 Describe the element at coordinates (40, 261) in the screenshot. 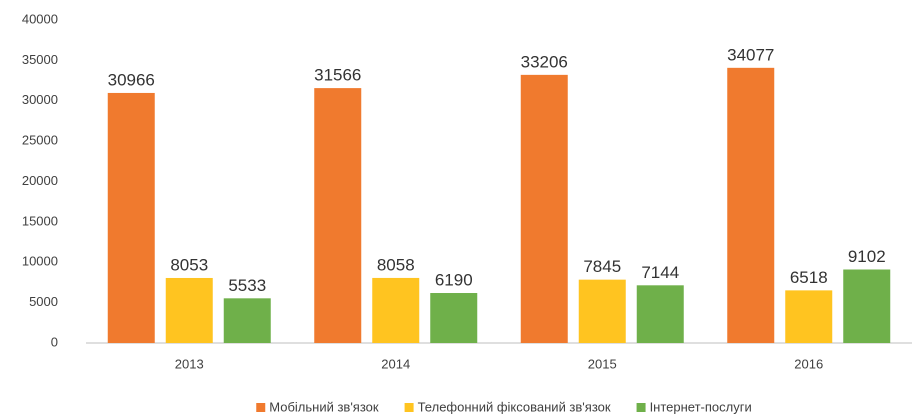

I see `y-tick-label: 10000` at that location.